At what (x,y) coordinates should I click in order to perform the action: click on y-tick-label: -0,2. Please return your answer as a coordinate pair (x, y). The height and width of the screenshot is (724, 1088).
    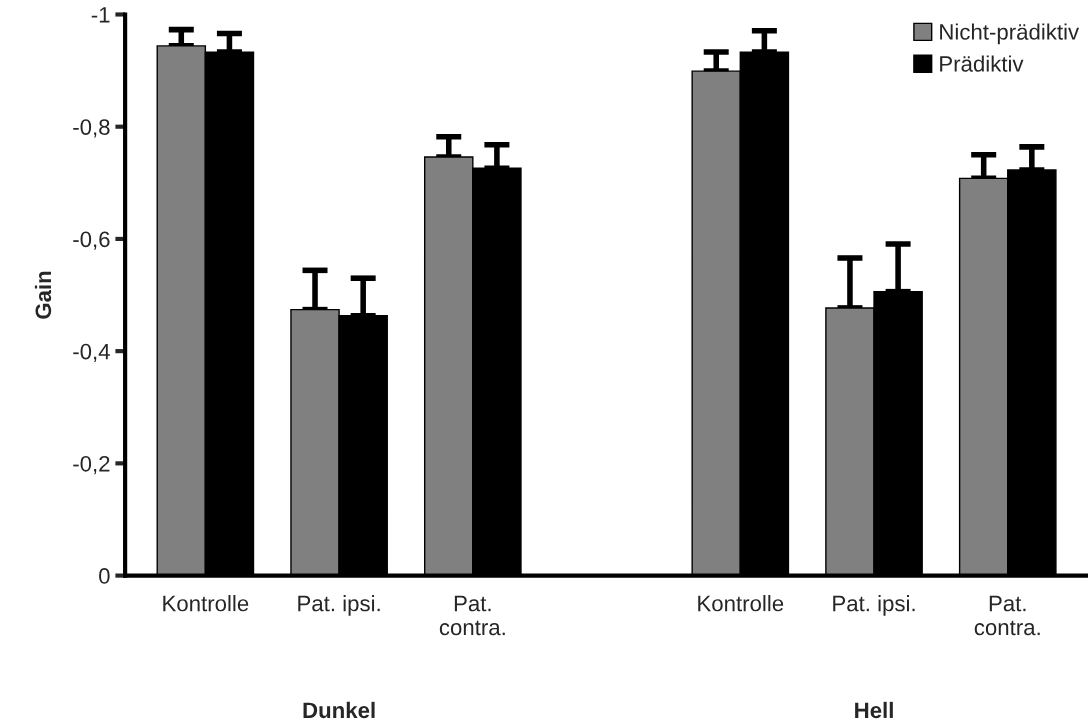
    Looking at the image, I should click on (91, 465).